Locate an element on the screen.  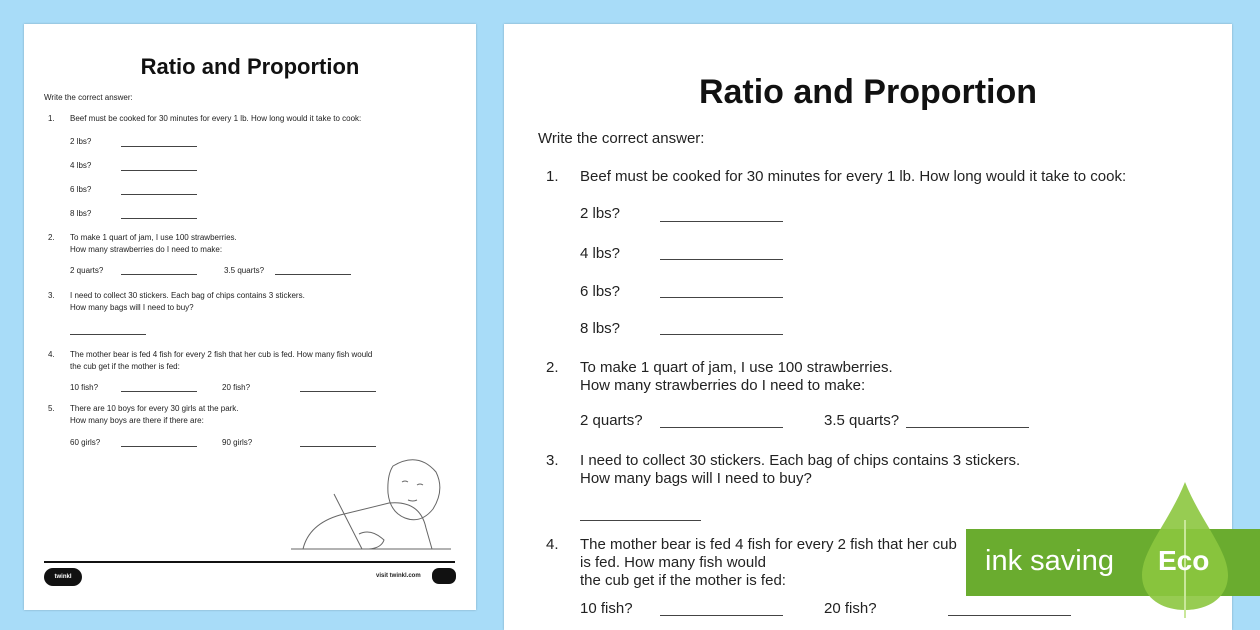
boy-writing-illustration is located at coordinates (371, 504).